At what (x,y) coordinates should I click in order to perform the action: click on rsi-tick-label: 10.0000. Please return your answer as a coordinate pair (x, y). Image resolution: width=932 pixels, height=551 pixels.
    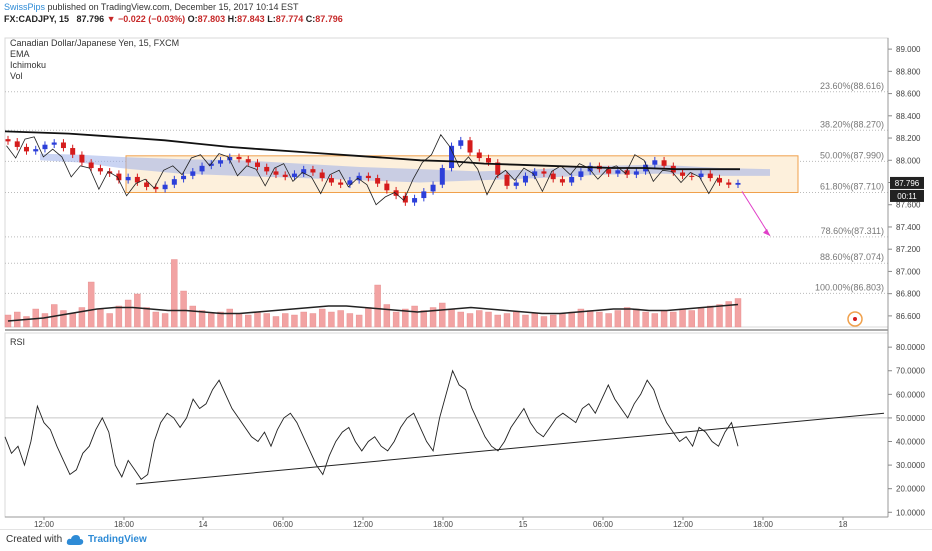
    Looking at the image, I should click on (910, 512).